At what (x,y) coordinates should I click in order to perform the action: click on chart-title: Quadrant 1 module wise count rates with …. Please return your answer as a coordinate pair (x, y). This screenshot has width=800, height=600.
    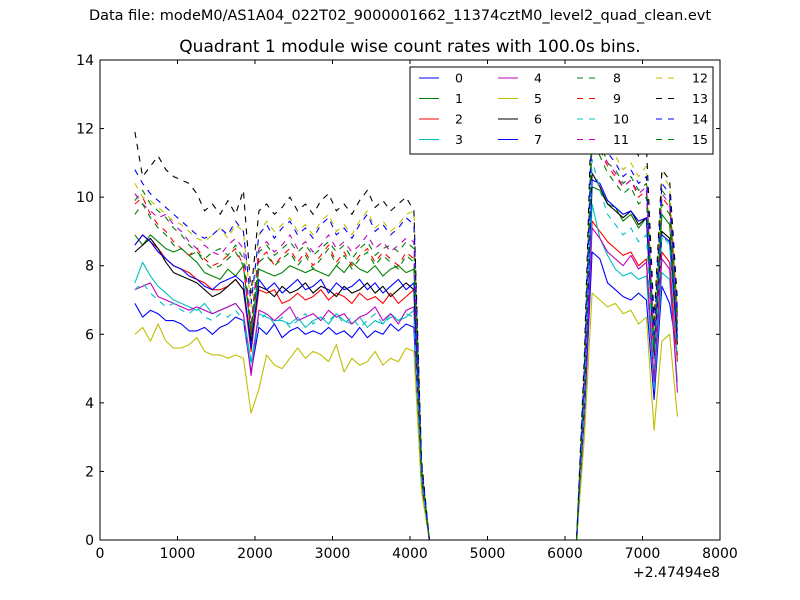
    Looking at the image, I should click on (410, 47).